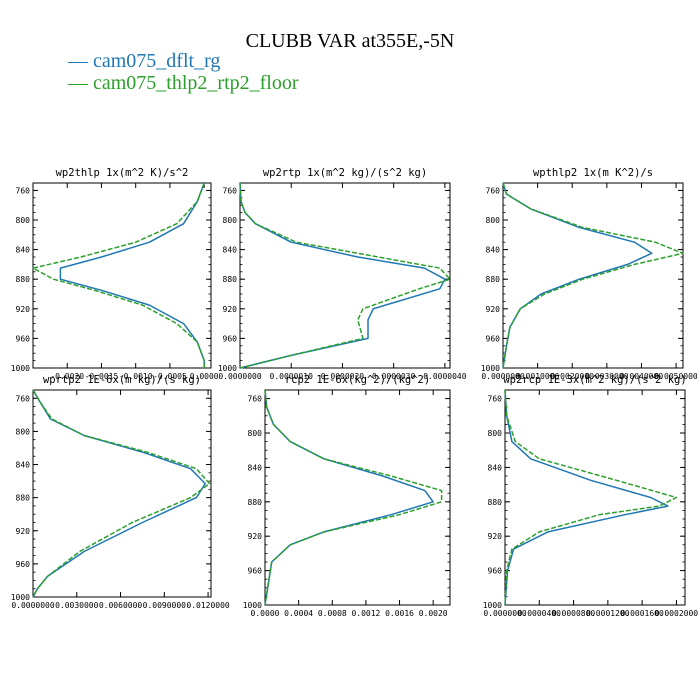  Describe the element at coordinates (677, 613) in the screenshot. I see `x-tick-label: 0.0002000` at that location.